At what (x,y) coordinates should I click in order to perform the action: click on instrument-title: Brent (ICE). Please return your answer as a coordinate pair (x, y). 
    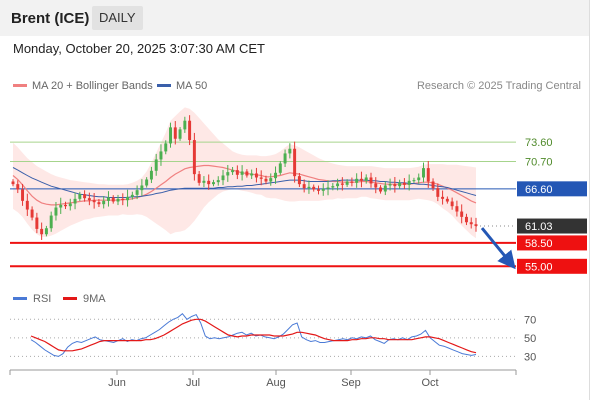
    Looking at the image, I should click on (50, 18).